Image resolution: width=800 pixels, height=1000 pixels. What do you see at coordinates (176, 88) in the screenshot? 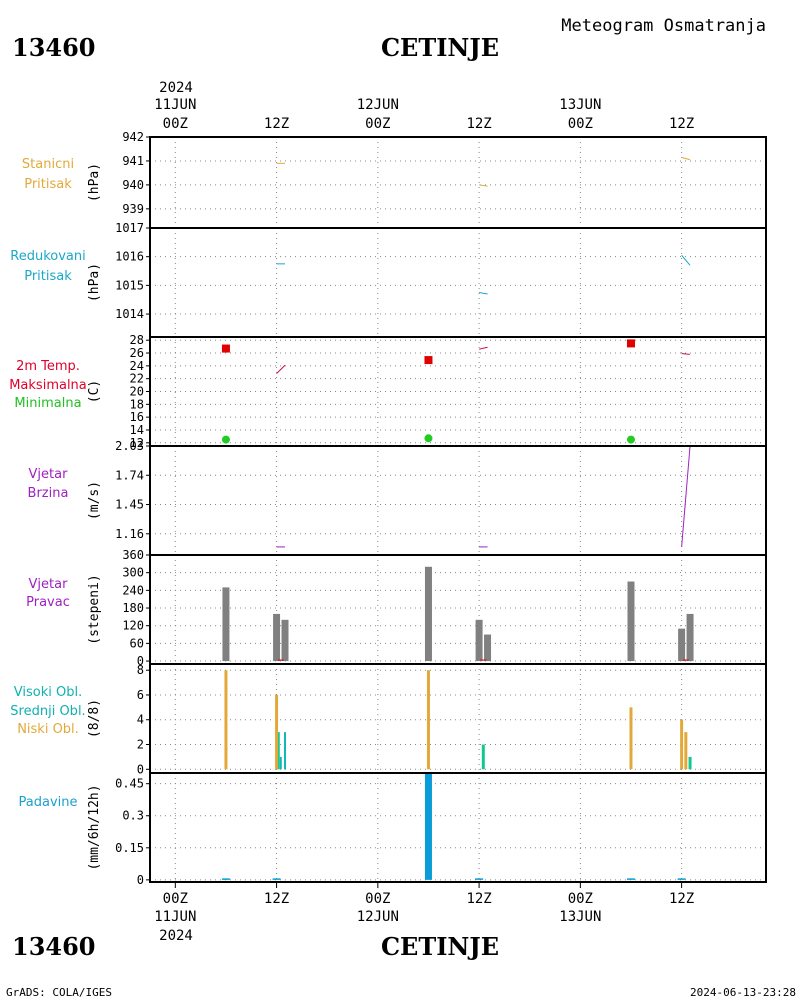
I see `year-top: 2024` at bounding box center [176, 88].